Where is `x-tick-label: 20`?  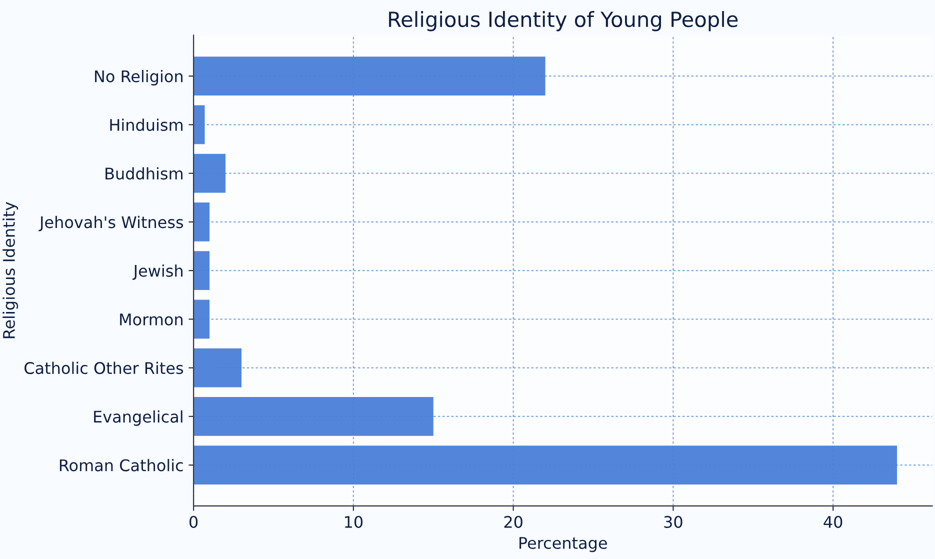 x-tick-label: 20 is located at coordinates (513, 522).